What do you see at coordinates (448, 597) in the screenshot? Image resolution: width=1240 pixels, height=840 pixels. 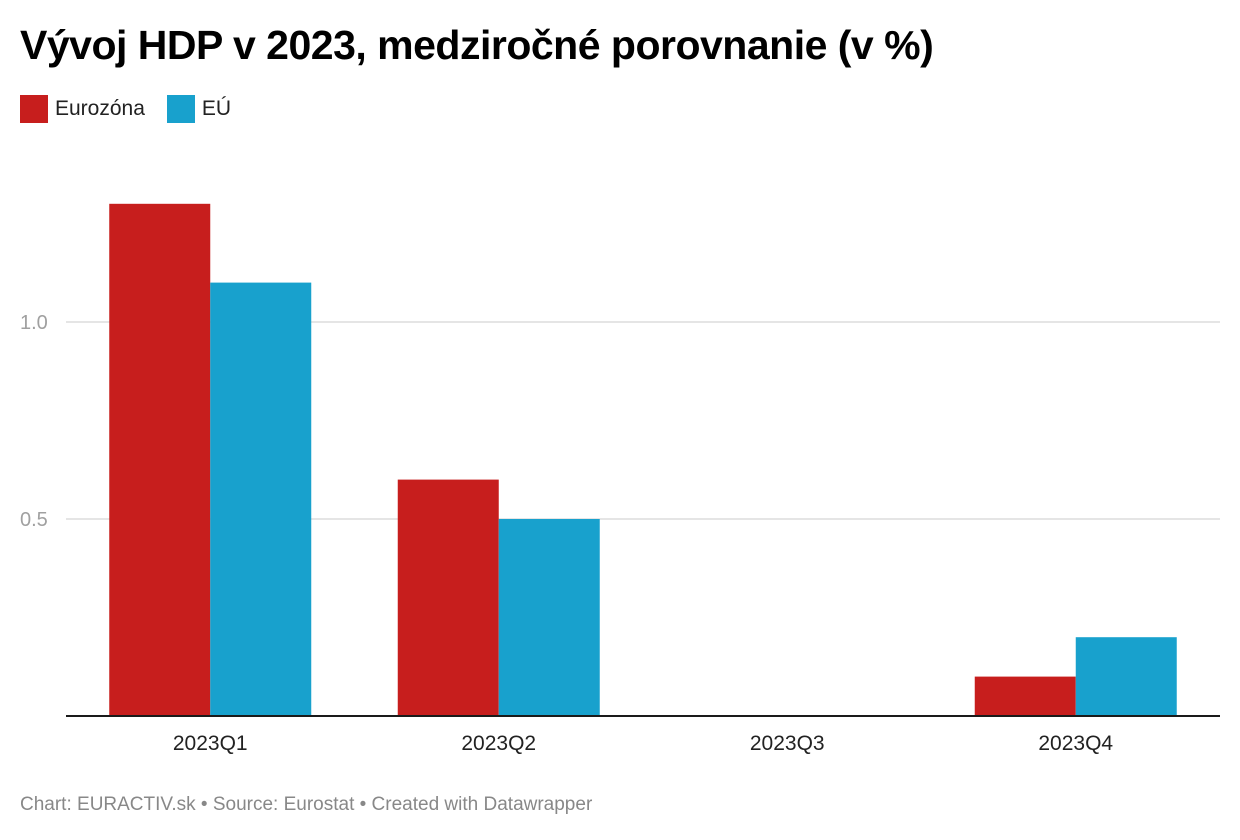 I see `bar-eurozóna-2023Q2` at bounding box center [448, 597].